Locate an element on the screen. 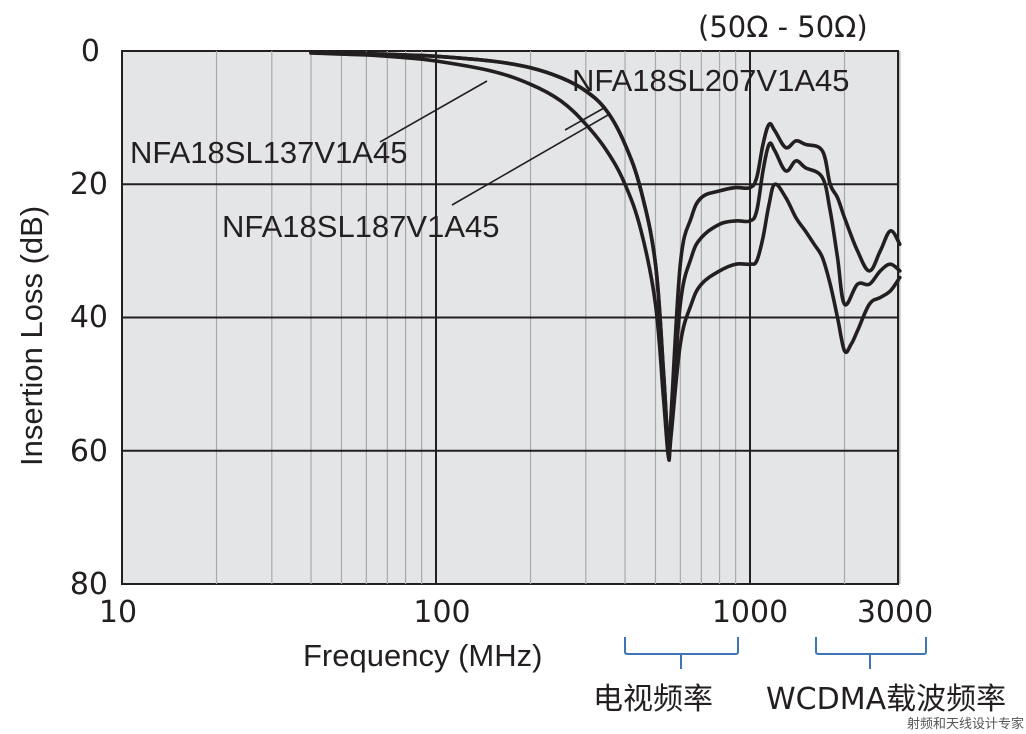 This screenshot has width=1026, height=734. x-tick-1000: 1000 is located at coordinates (750, 612).